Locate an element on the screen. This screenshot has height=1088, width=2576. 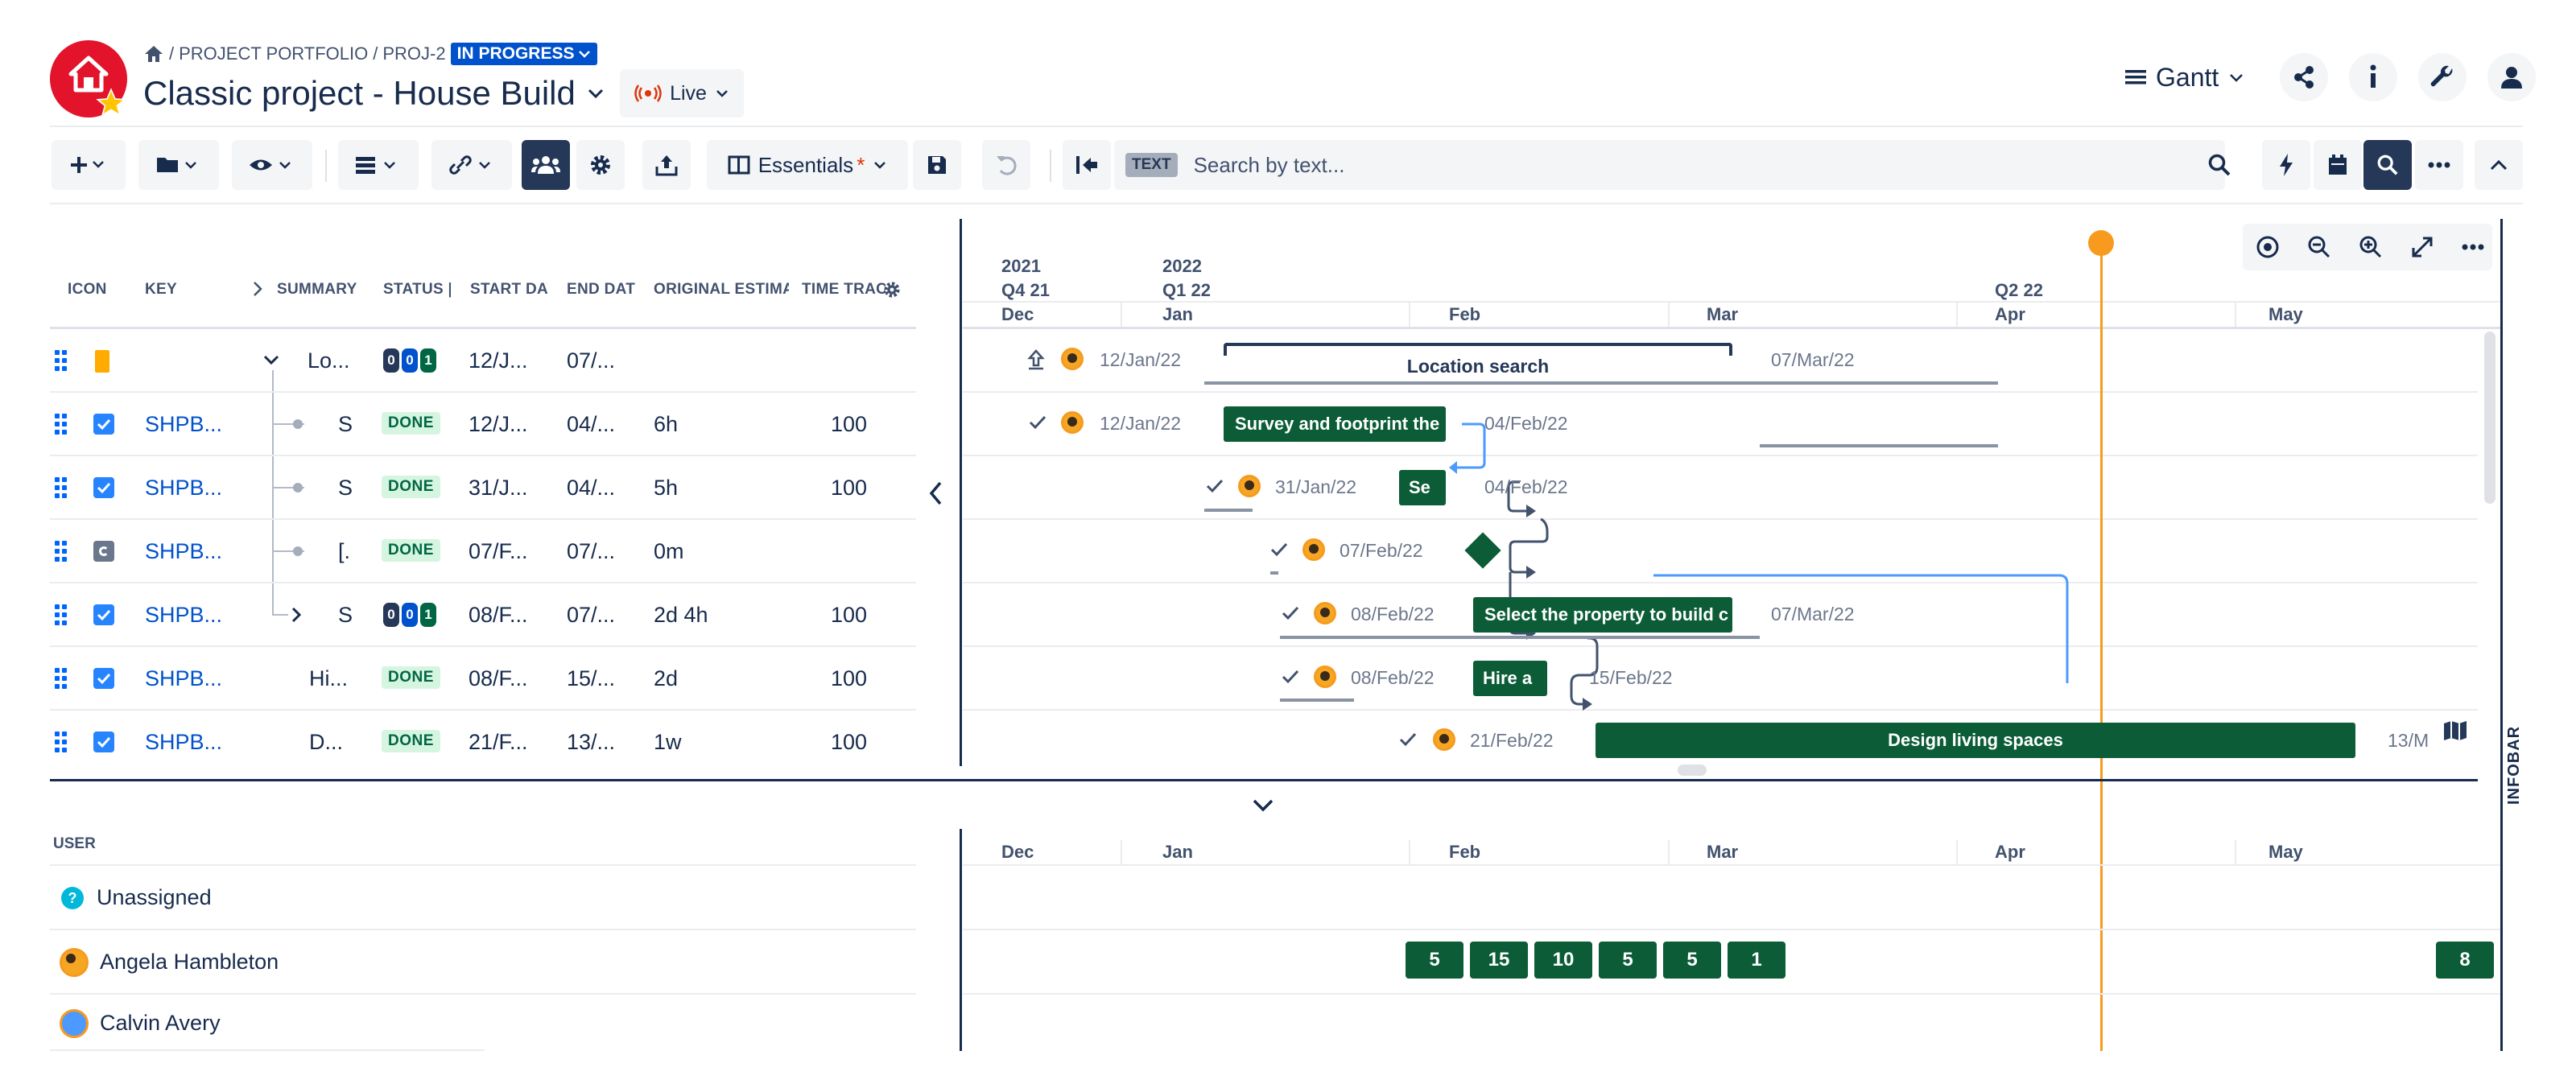
page-title: Classic project - House Build is located at coordinates (374, 93).